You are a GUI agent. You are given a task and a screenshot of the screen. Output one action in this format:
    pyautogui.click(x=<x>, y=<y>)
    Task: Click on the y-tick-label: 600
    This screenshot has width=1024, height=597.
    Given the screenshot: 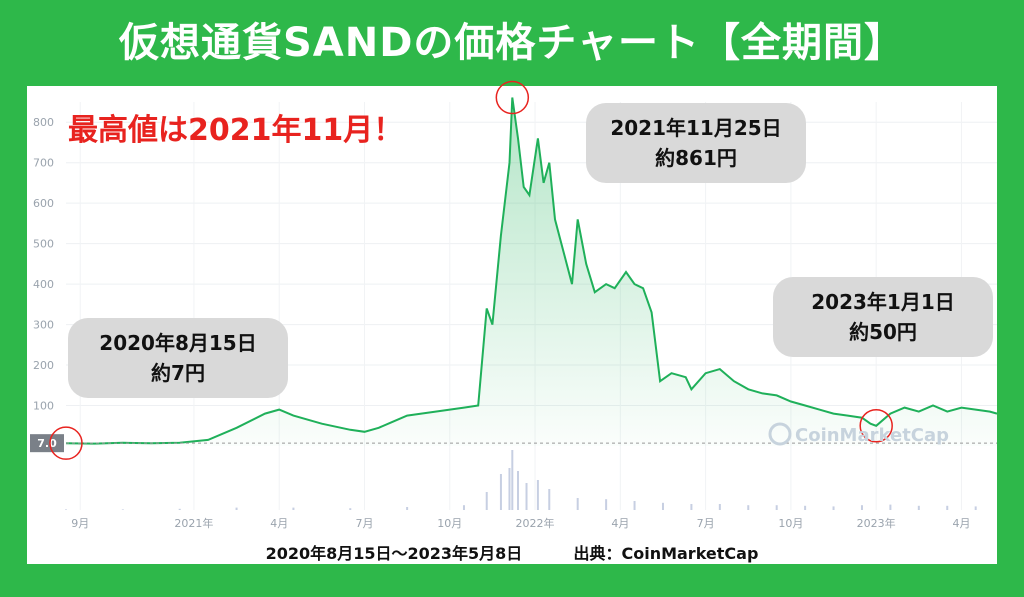 What is the action you would take?
    pyautogui.click(x=43, y=203)
    